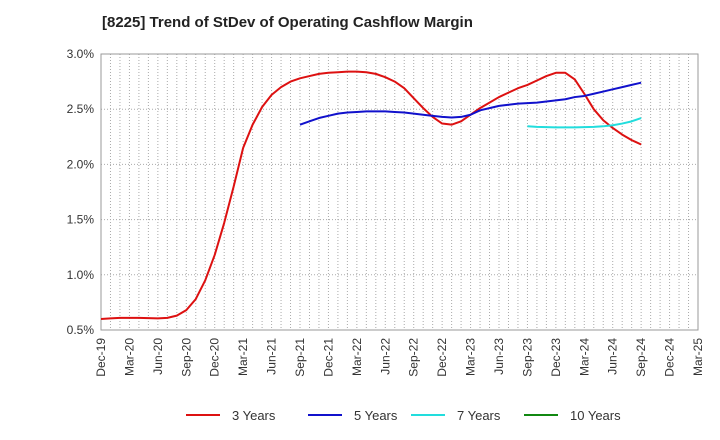 Image resolution: width=720 pixels, height=440 pixels. Describe the element at coordinates (81, 192) in the screenshot. I see `y-axis-ticks: 0.5% 1.0% 1.5% 2.0% 2.5% 3.0%` at that location.